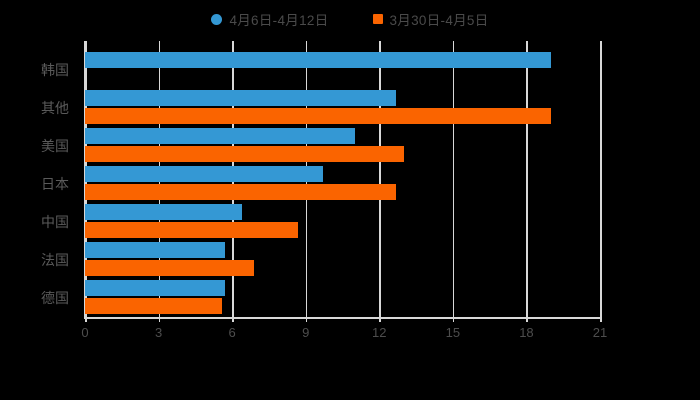 This screenshot has height=400, width=700. What do you see at coordinates (350, 19) in the screenshot?
I see `chart-legend: 4月6日-4月12日 3月30日-4月5日` at bounding box center [350, 19].